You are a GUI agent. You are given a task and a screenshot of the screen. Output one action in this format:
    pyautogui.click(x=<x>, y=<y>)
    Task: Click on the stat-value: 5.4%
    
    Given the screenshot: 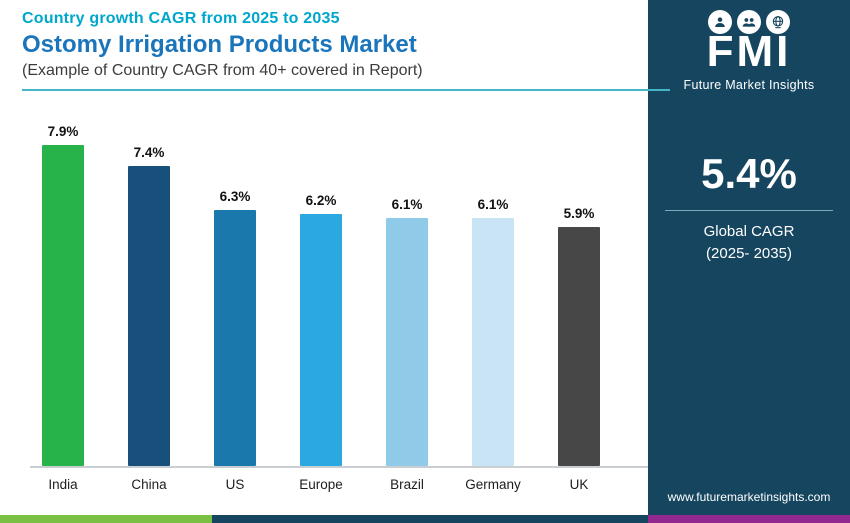 What is the action you would take?
    pyautogui.click(x=749, y=173)
    